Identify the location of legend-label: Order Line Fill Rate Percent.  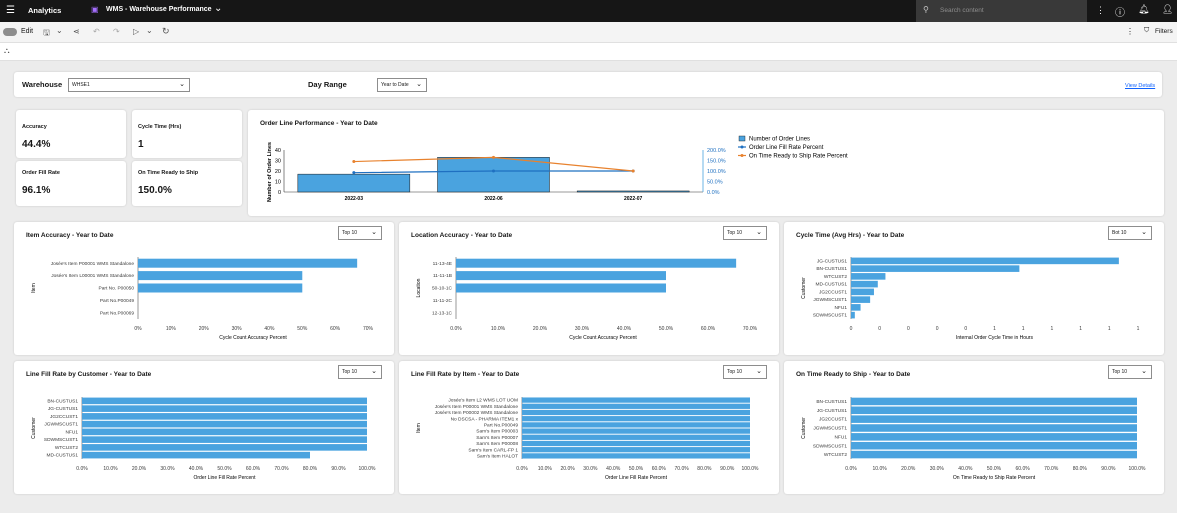
(786, 148).